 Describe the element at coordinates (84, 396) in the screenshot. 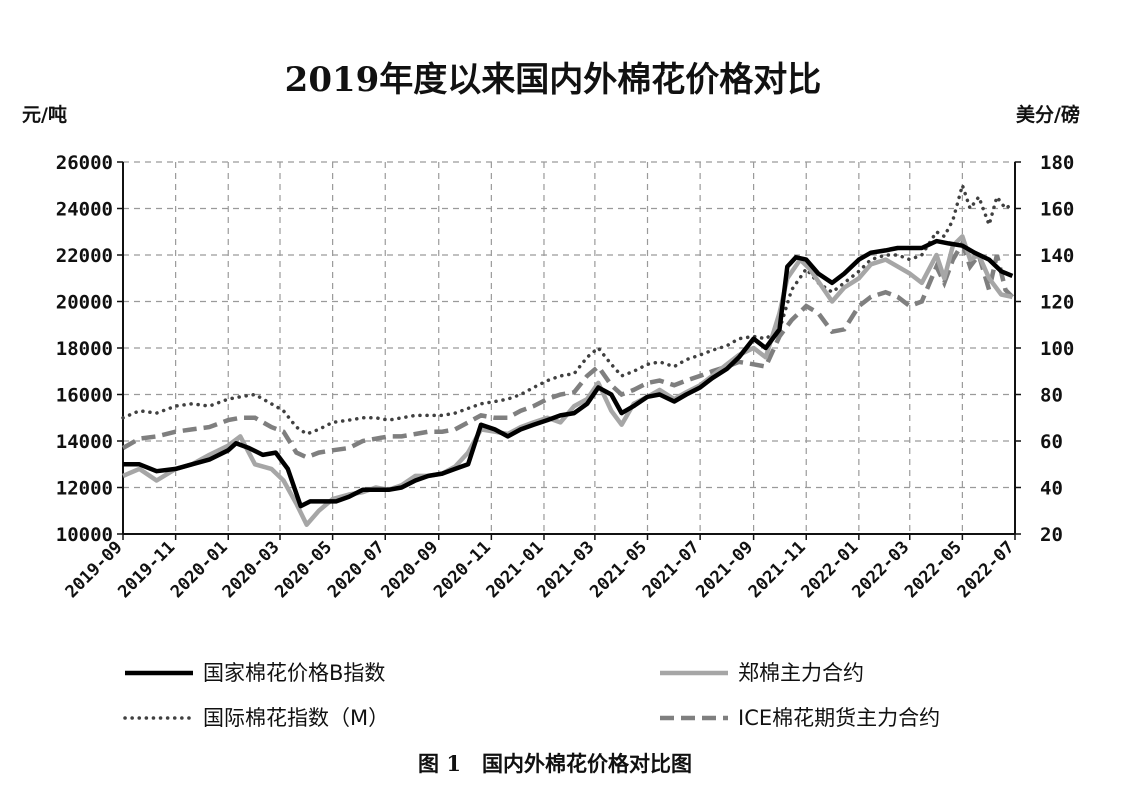

I see `y-left-tick-label: 16000` at that location.